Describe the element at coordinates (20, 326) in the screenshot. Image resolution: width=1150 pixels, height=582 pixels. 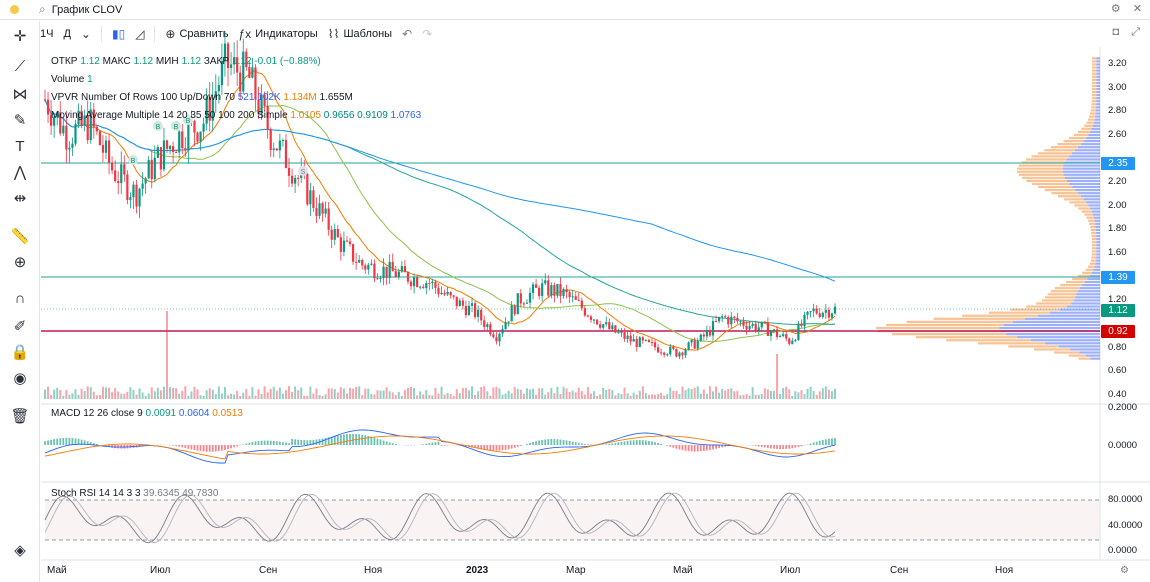
I see `lock-drawing-icon: ✐` at that location.